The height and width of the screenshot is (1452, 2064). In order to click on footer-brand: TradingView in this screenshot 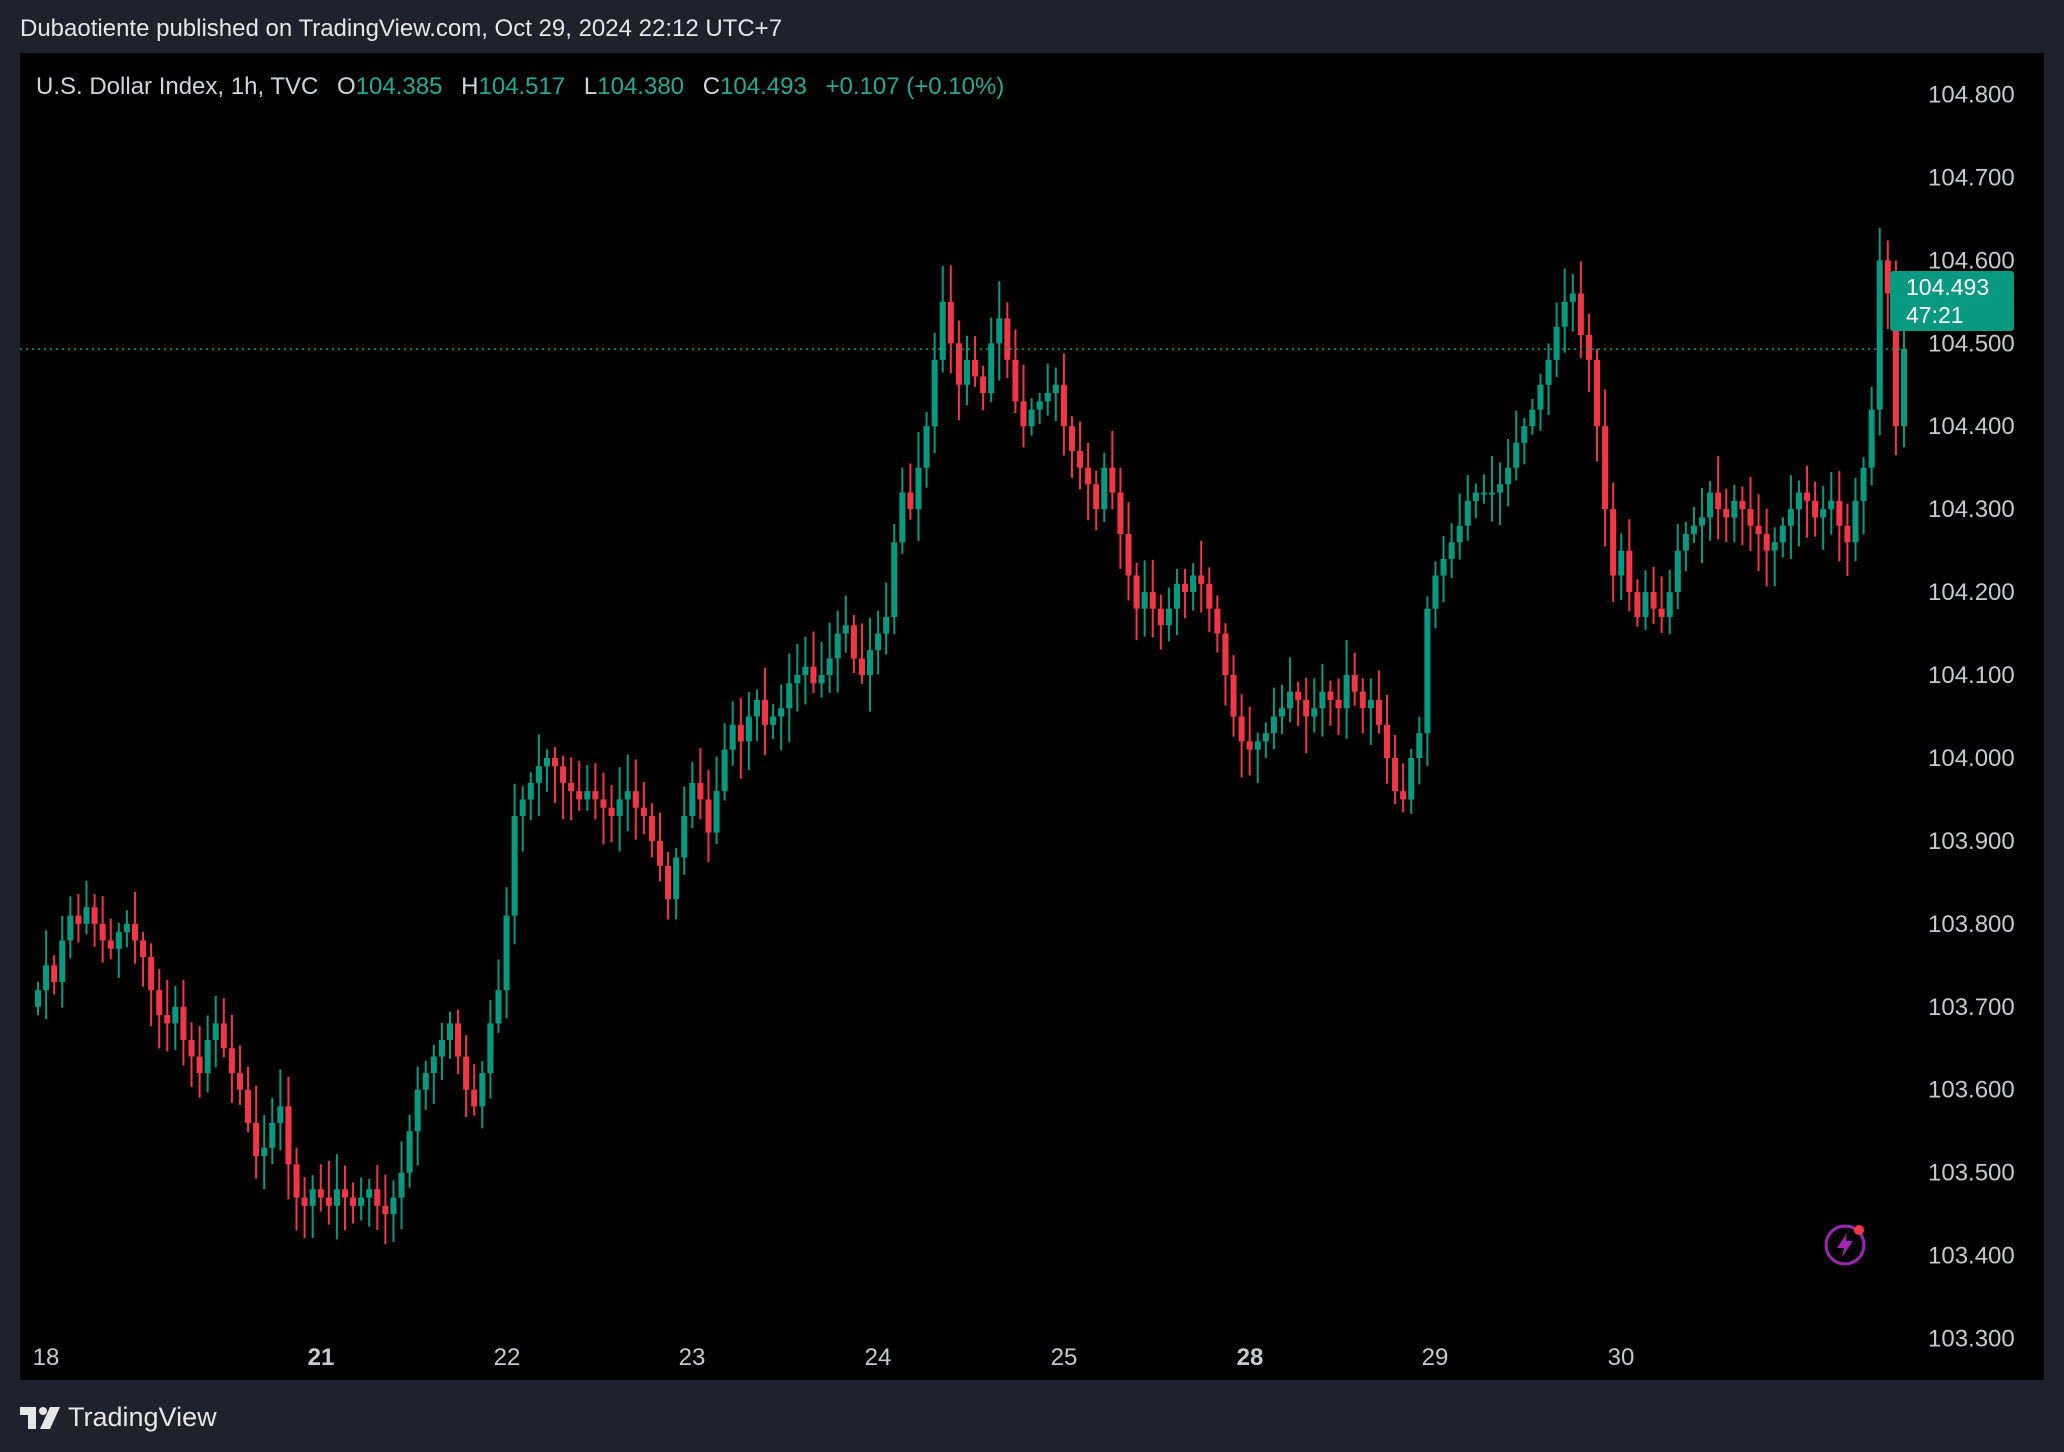, I will do `click(118, 1417)`.